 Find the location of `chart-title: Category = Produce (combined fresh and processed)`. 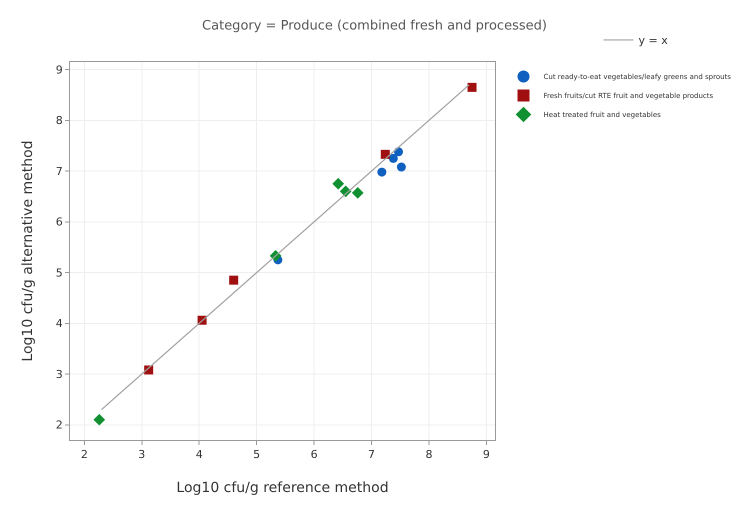

chart-title: Category = Produce (combined fresh and processed) is located at coordinates (374, 26).